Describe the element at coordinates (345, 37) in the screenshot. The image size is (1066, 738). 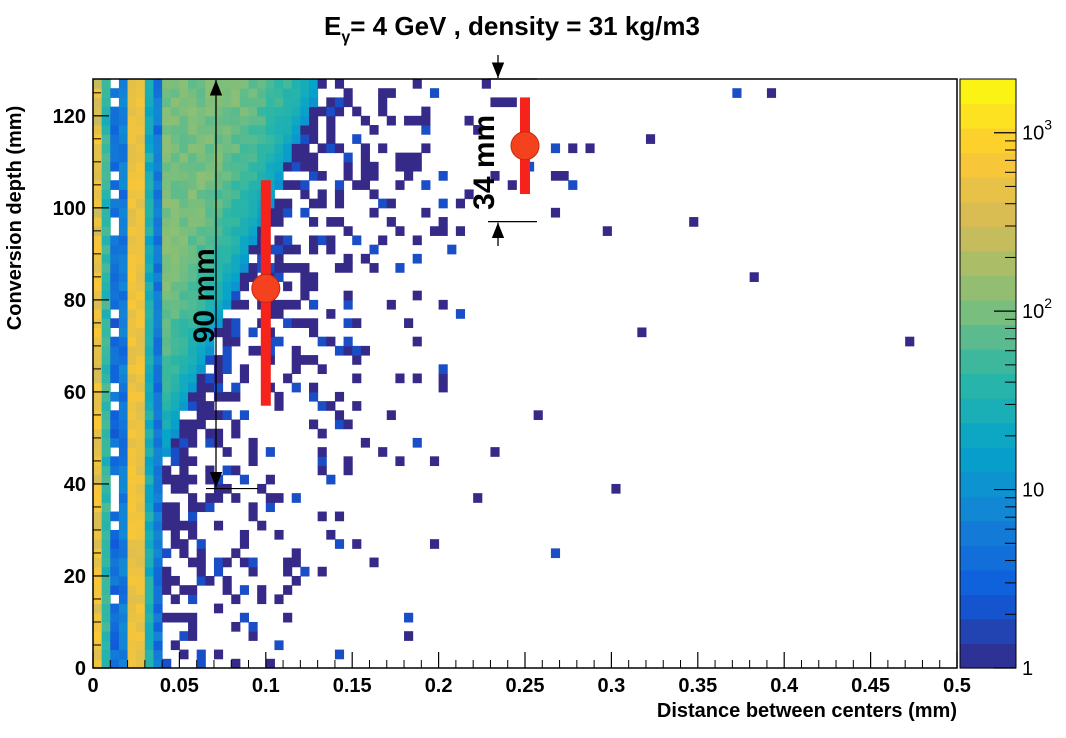
I see `chart-title-subscript: γ` at that location.